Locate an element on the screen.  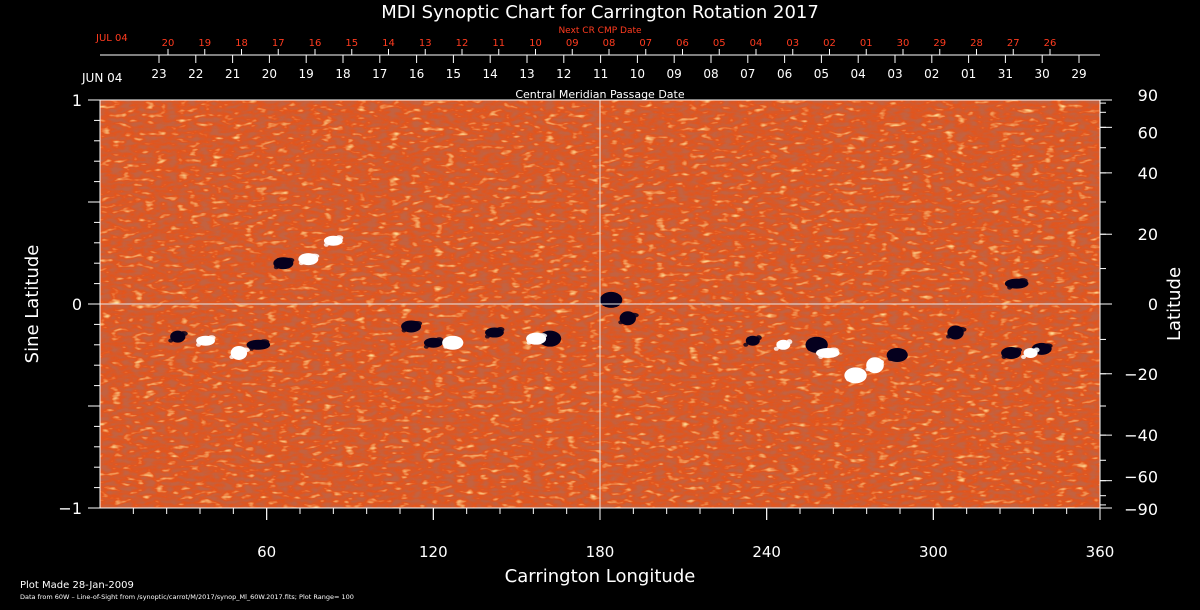
next-cmp-date-label: 05 is located at coordinates (719, 43).